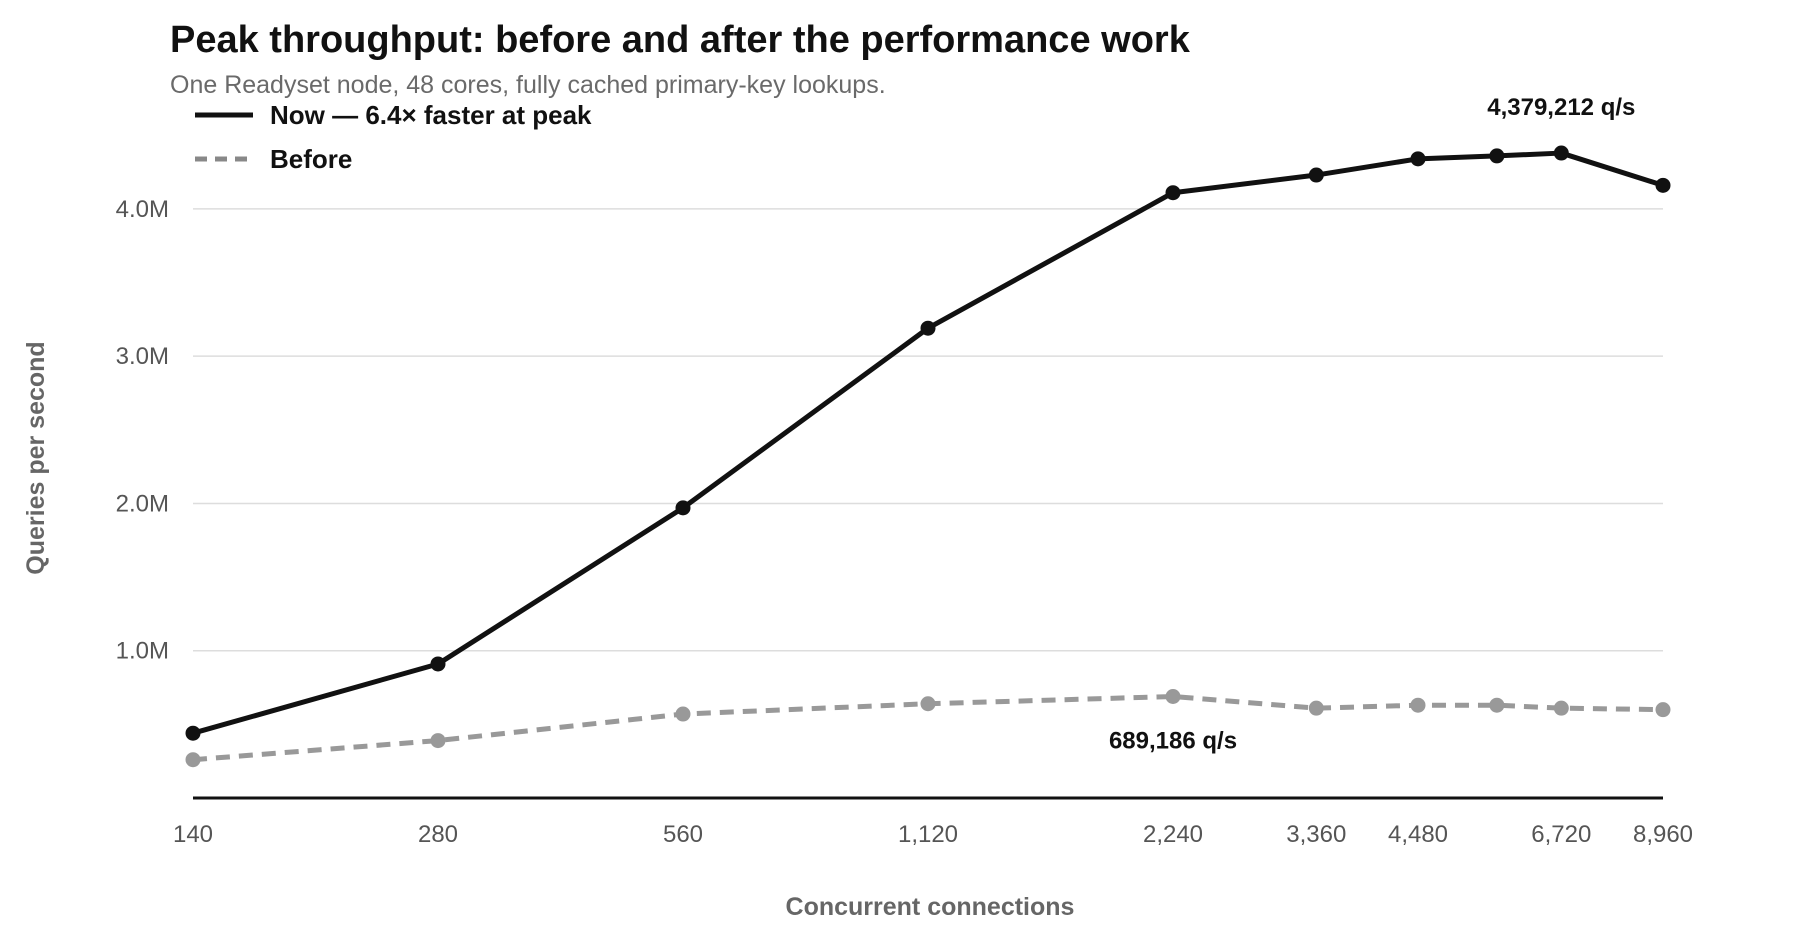 The height and width of the screenshot is (940, 1800). What do you see at coordinates (438, 834) in the screenshot?
I see `x-tick-label: 280` at bounding box center [438, 834].